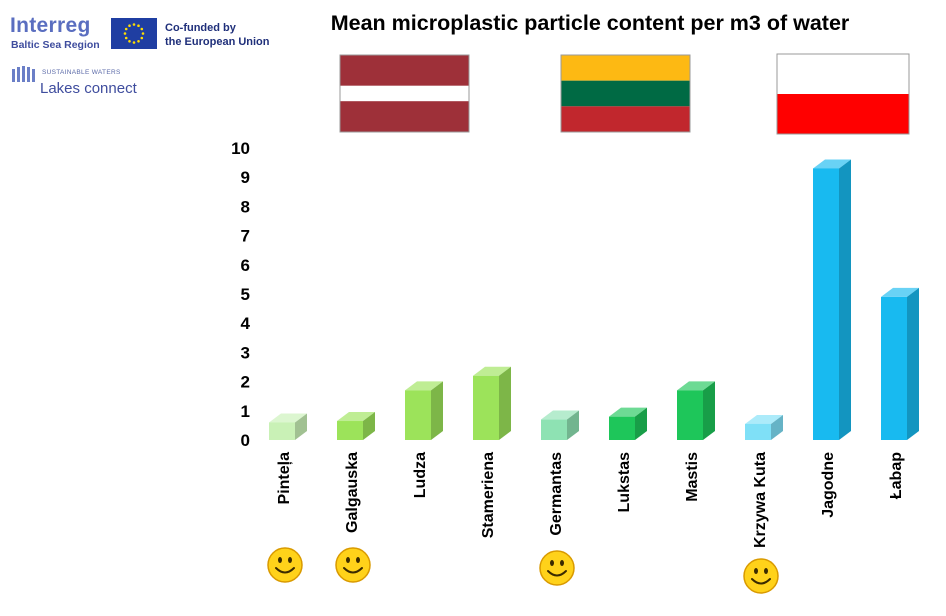 This screenshot has width=946, height=616. Describe the element at coordinates (81, 72) in the screenshot. I see `sustainable-waters-label: SUSTAINABLE WATERS` at that location.